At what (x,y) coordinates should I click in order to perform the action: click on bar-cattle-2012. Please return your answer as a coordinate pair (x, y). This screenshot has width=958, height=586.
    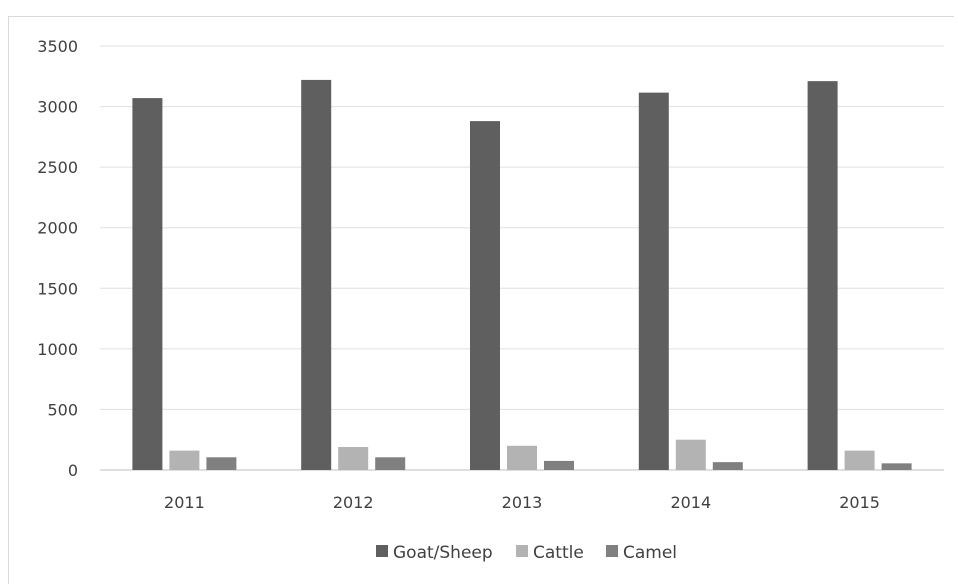
    Looking at the image, I should click on (353, 458).